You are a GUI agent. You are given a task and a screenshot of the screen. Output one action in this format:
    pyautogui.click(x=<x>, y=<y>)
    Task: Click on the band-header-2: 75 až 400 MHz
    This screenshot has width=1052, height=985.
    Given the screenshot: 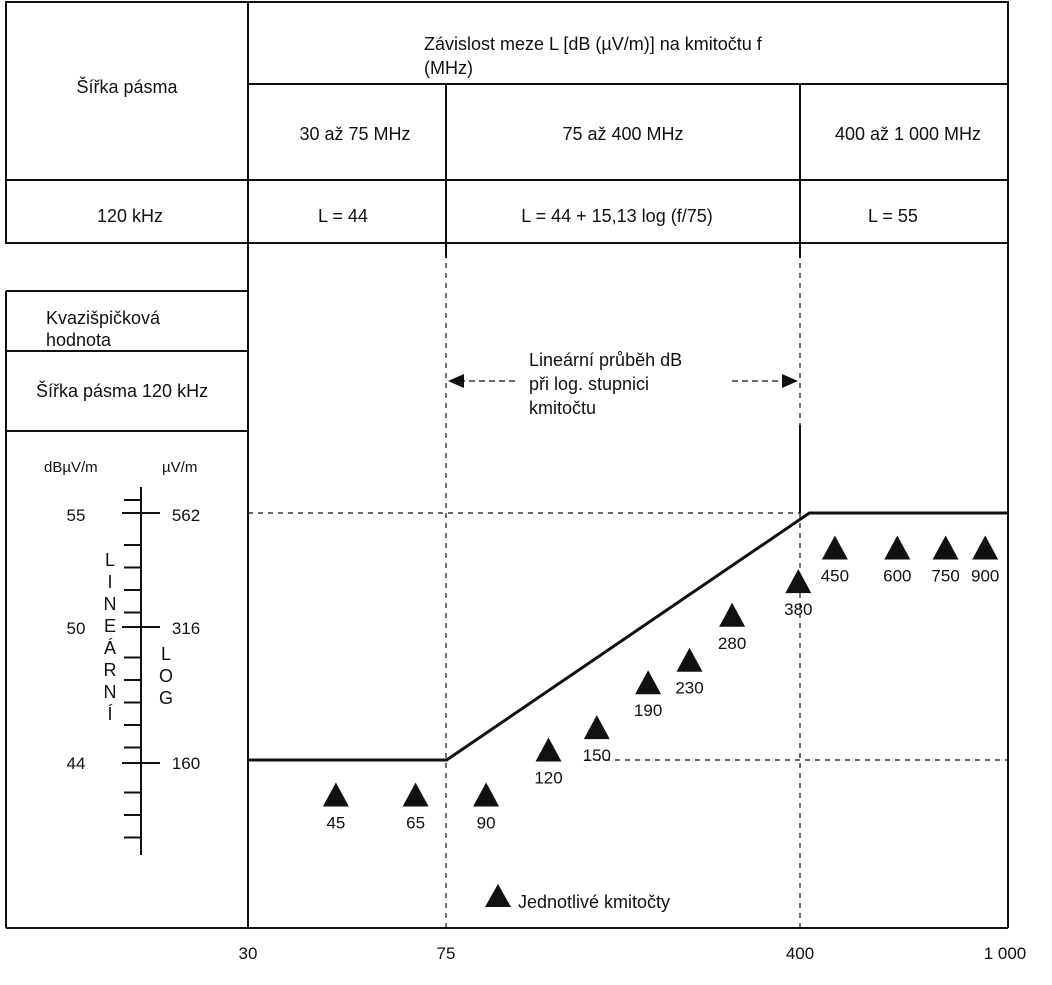 What is the action you would take?
    pyautogui.click(x=622, y=134)
    